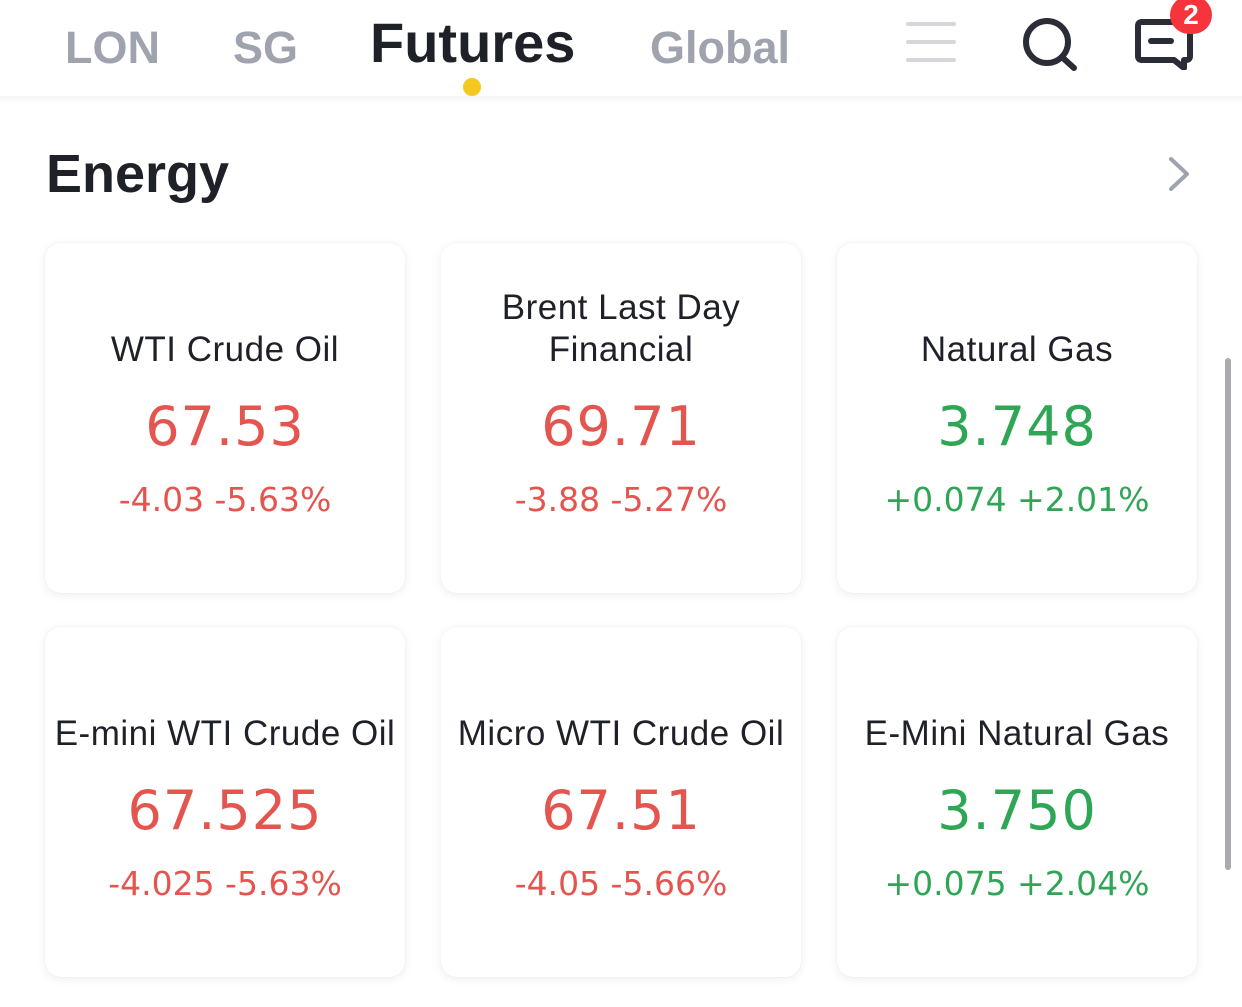  What do you see at coordinates (1050, 44) in the screenshot?
I see `search-icon` at bounding box center [1050, 44].